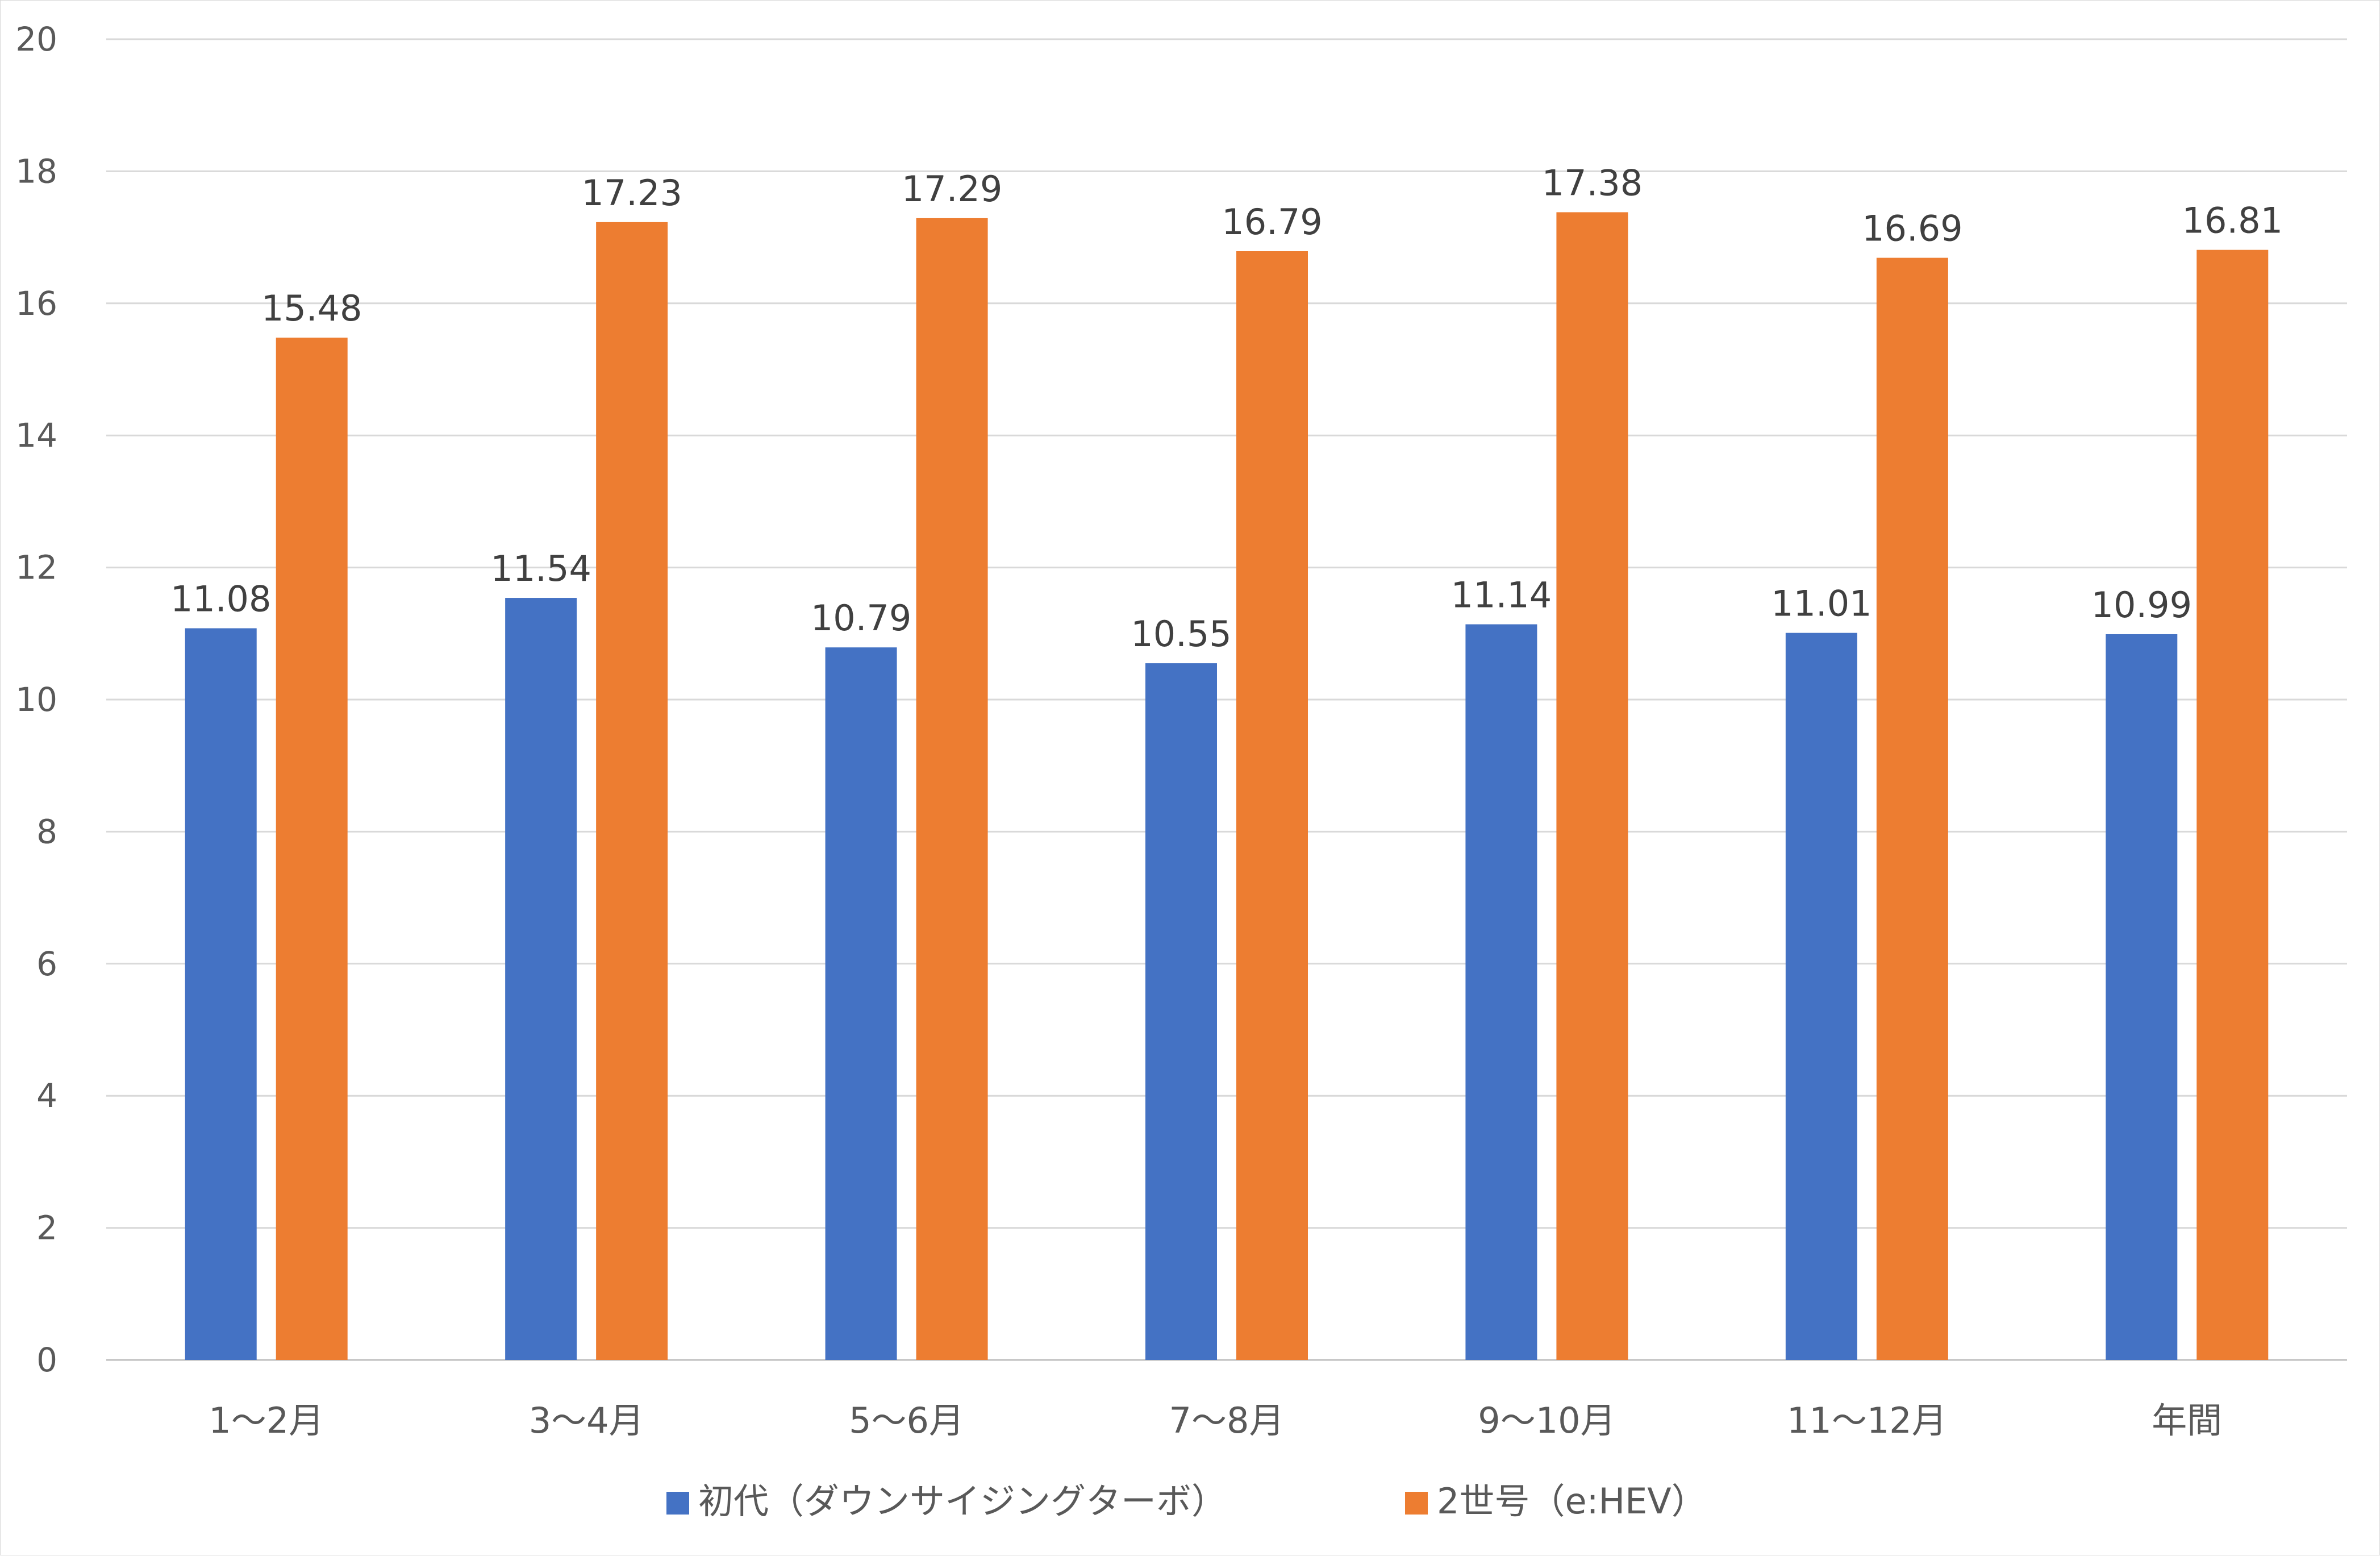  What do you see at coordinates (861, 618) in the screenshot?
I see `data-label: 10.79` at bounding box center [861, 618].